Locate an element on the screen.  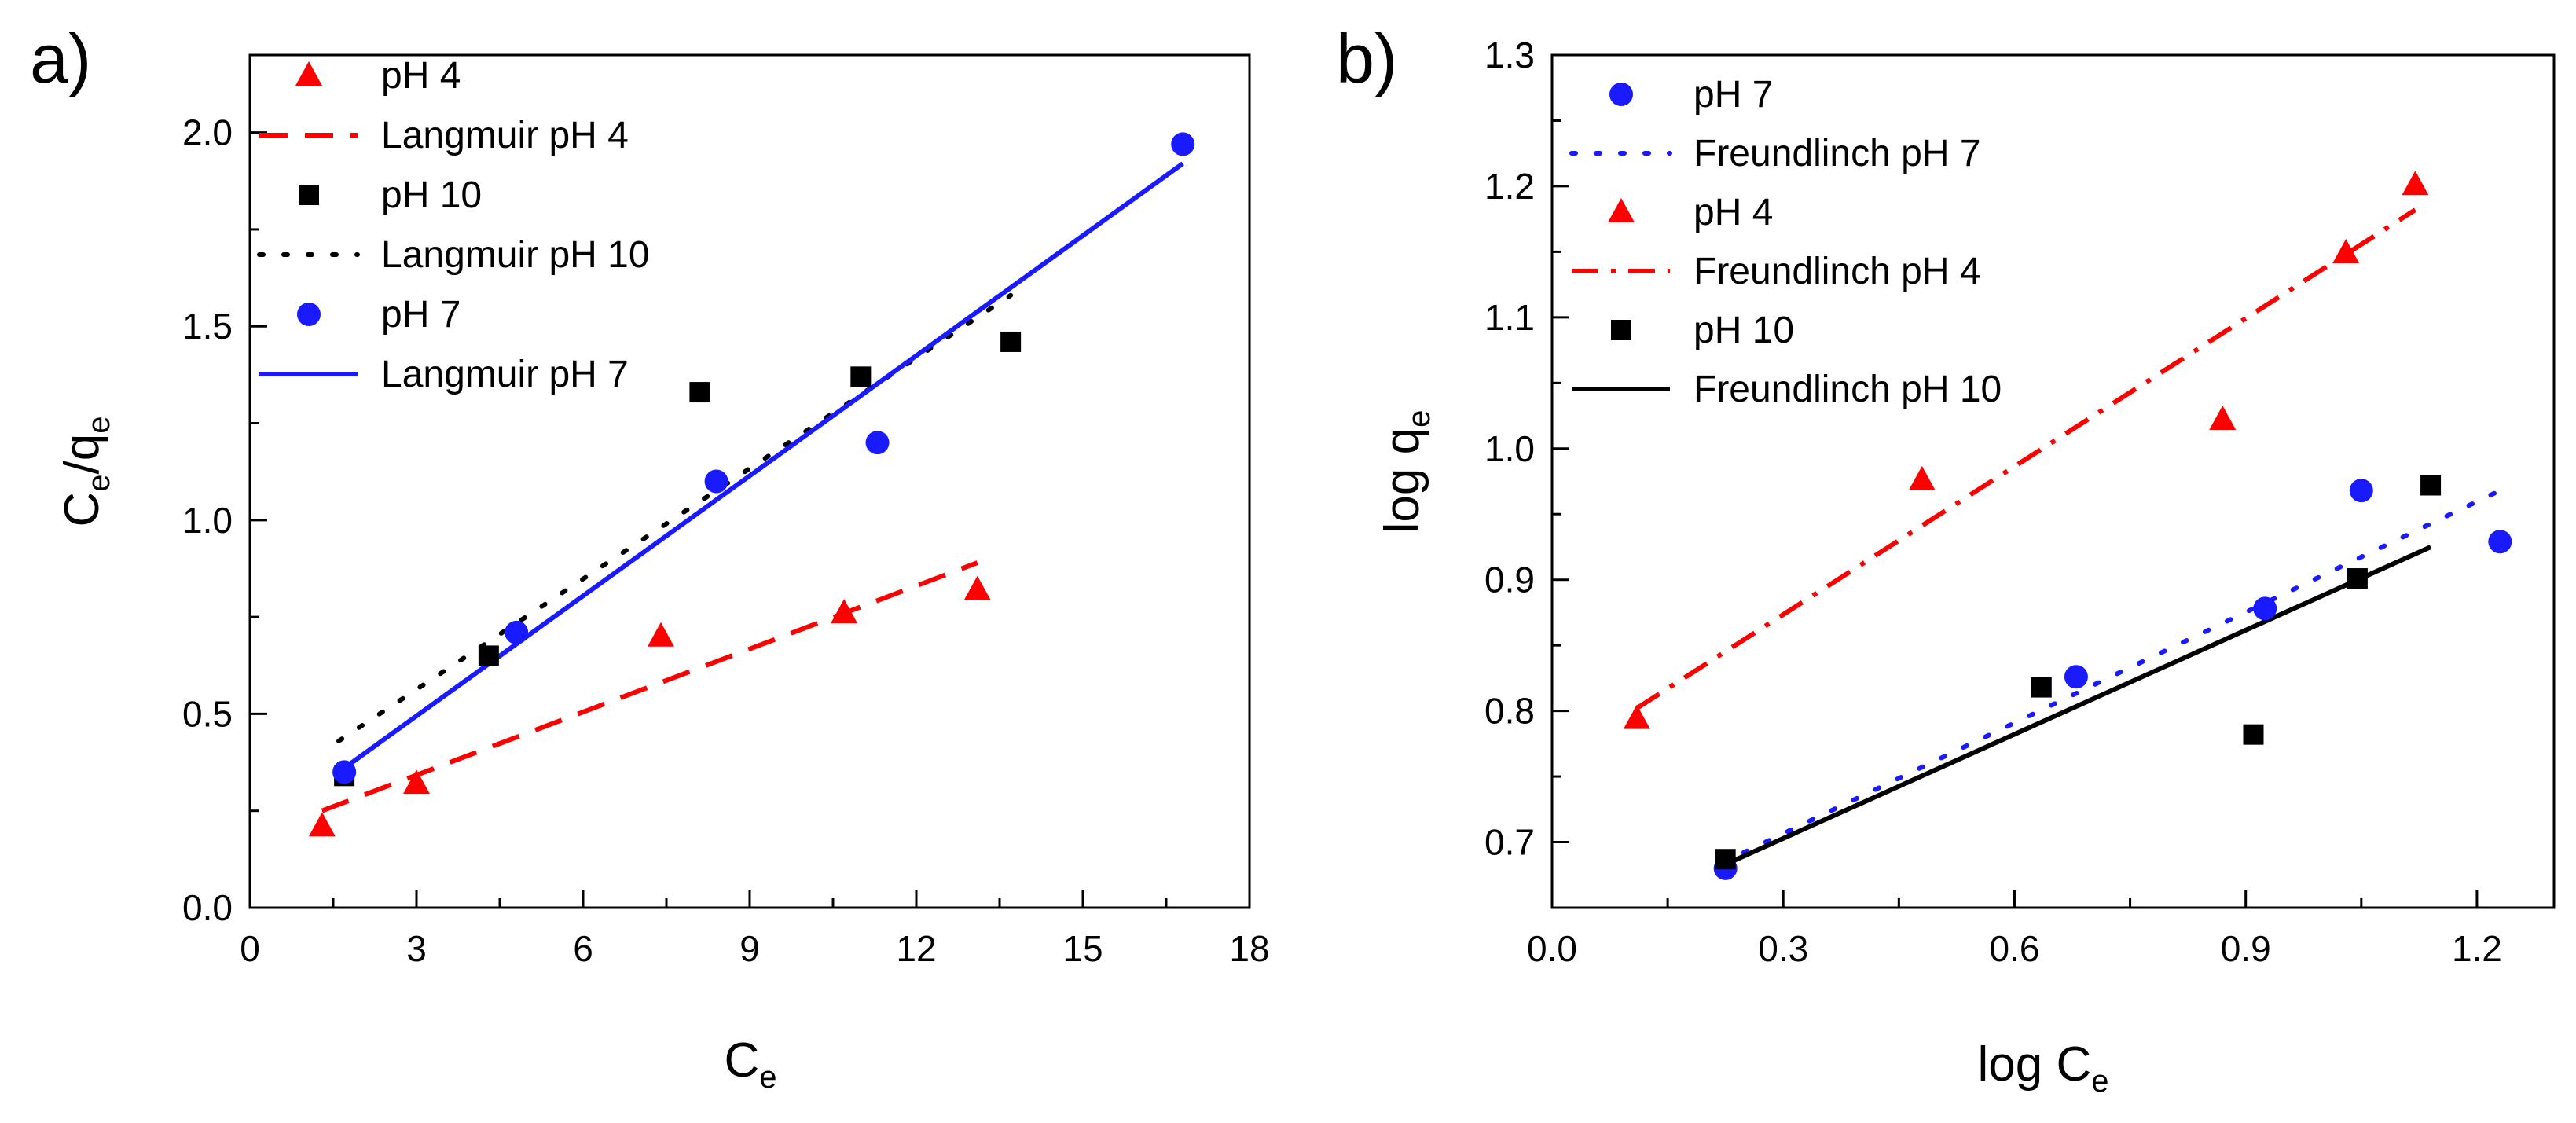
x-tick-label: 0.6 is located at coordinates (2014, 948).